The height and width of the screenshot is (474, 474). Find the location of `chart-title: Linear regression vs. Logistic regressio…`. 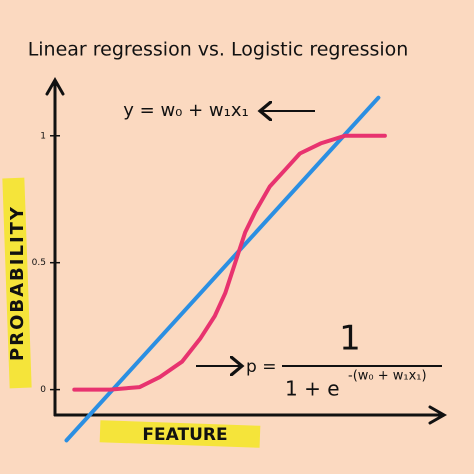

chart-title: Linear regression vs. Logistic regressio… is located at coordinates (218, 50).